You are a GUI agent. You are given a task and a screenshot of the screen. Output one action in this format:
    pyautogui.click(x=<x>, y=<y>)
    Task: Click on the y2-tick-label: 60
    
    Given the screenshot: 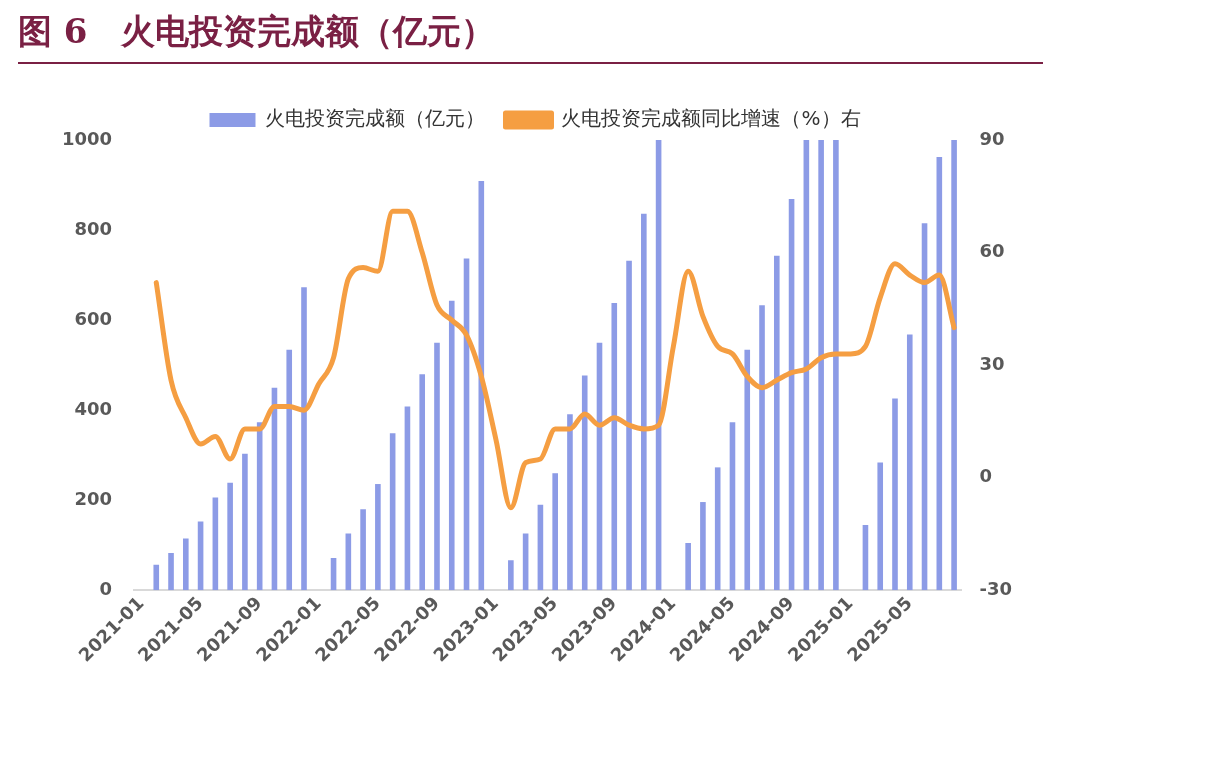 What is the action you would take?
    pyautogui.click(x=992, y=251)
    